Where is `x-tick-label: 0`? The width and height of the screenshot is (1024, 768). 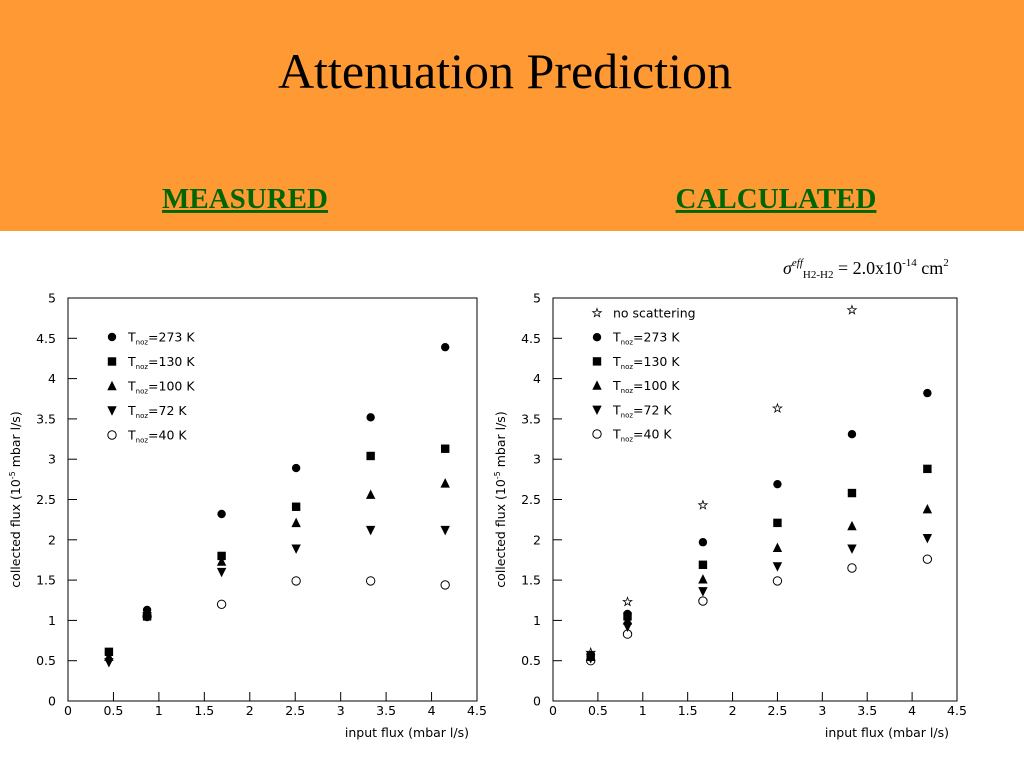 x-tick-label: 0 is located at coordinates (68, 710).